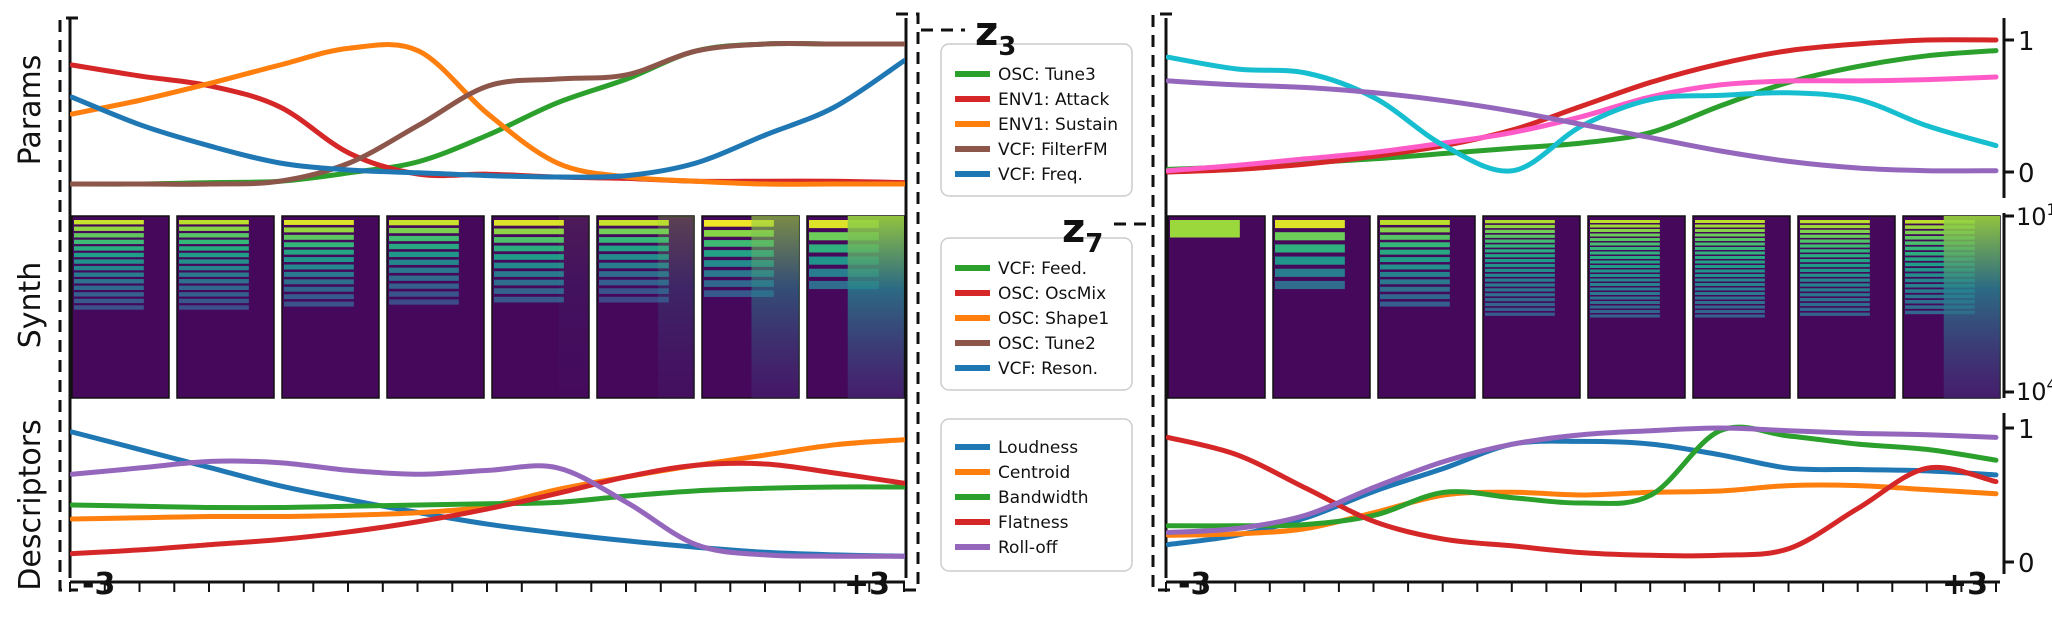 This screenshot has width=2052, height=620. I want to click on legend-item: OSC: Tune2, so click(1025, 344).